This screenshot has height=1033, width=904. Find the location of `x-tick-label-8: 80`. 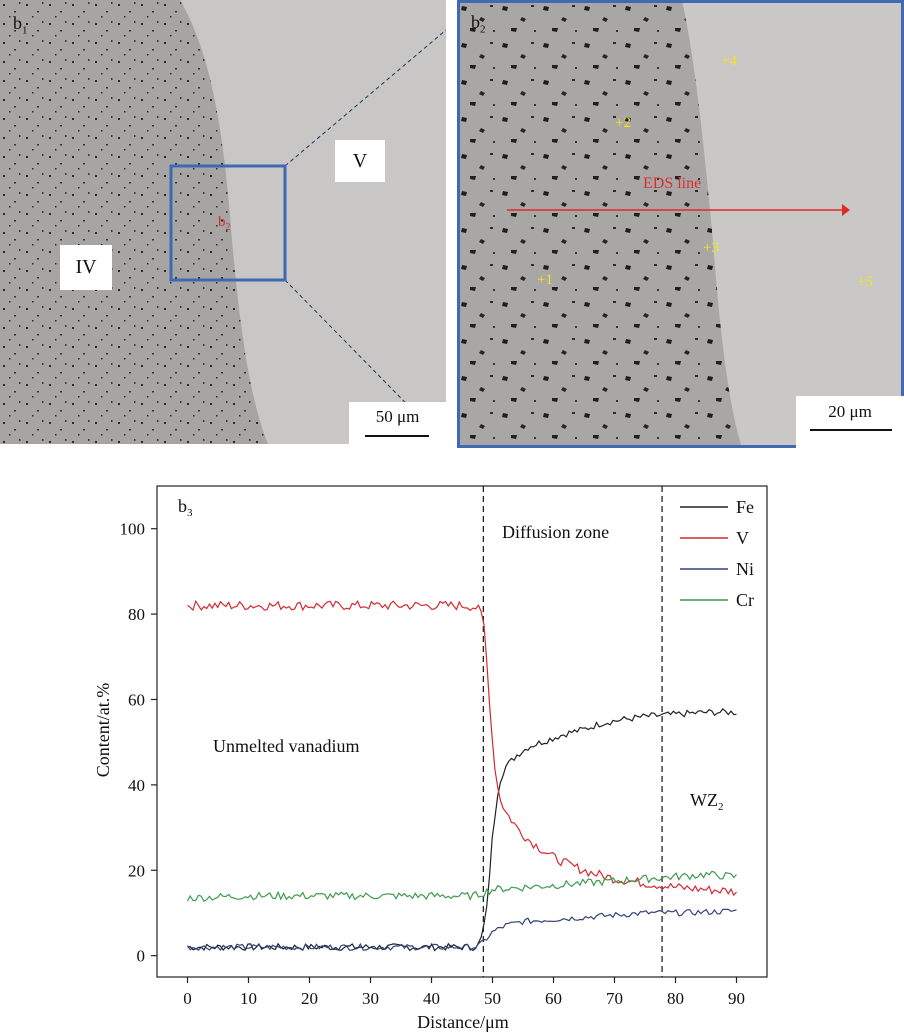

x-tick-label-8: 80 is located at coordinates (675, 998).